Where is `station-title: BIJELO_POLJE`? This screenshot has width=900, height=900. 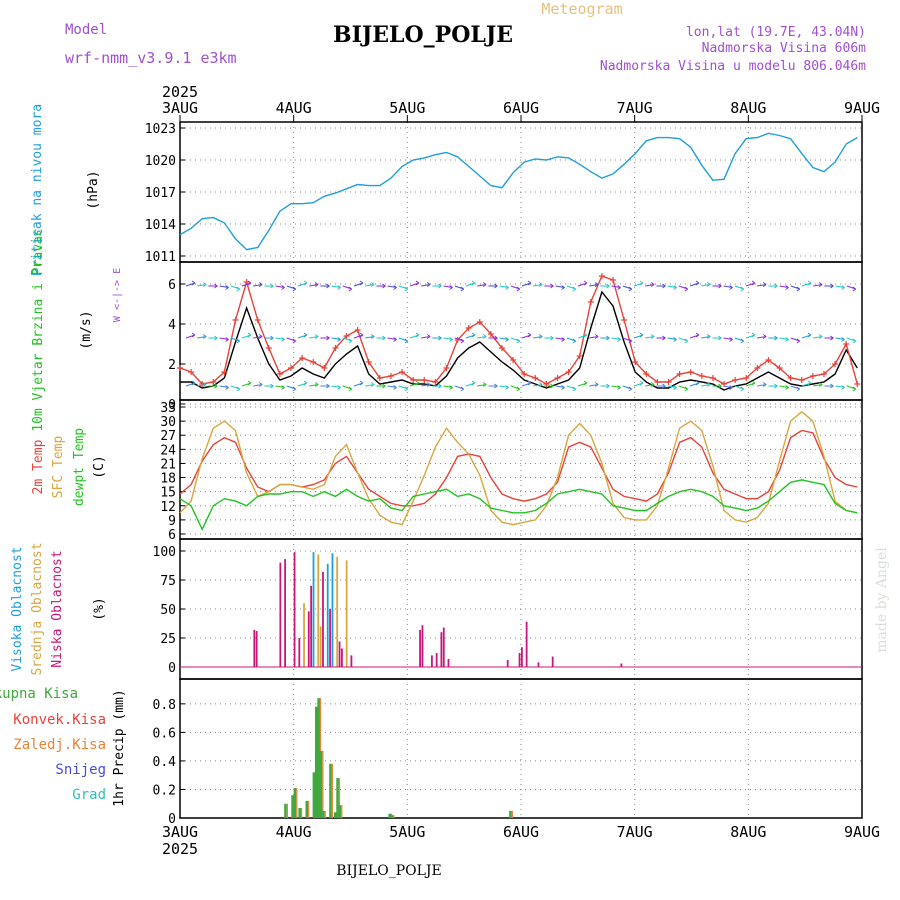
station-title: BIJELO_POLJE is located at coordinates (423, 35).